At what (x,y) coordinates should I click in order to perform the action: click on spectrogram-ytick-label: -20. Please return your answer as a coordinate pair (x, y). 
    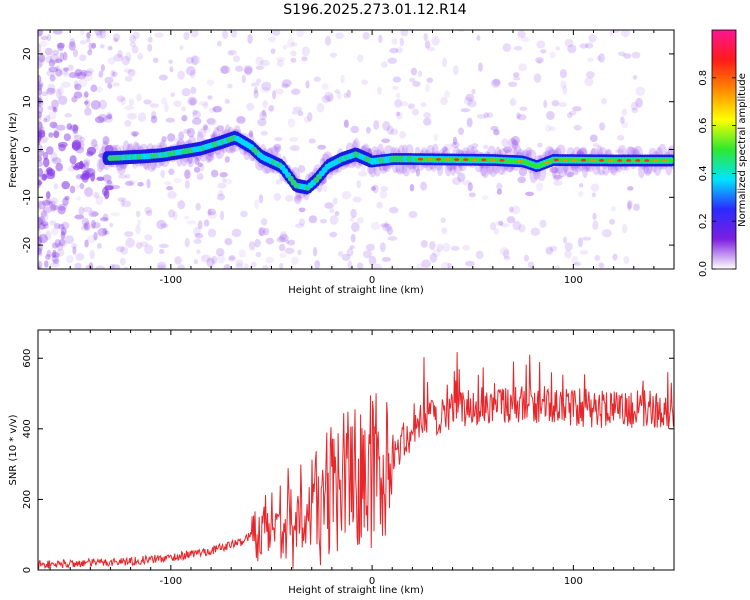
    Looking at the image, I should click on (27, 245).